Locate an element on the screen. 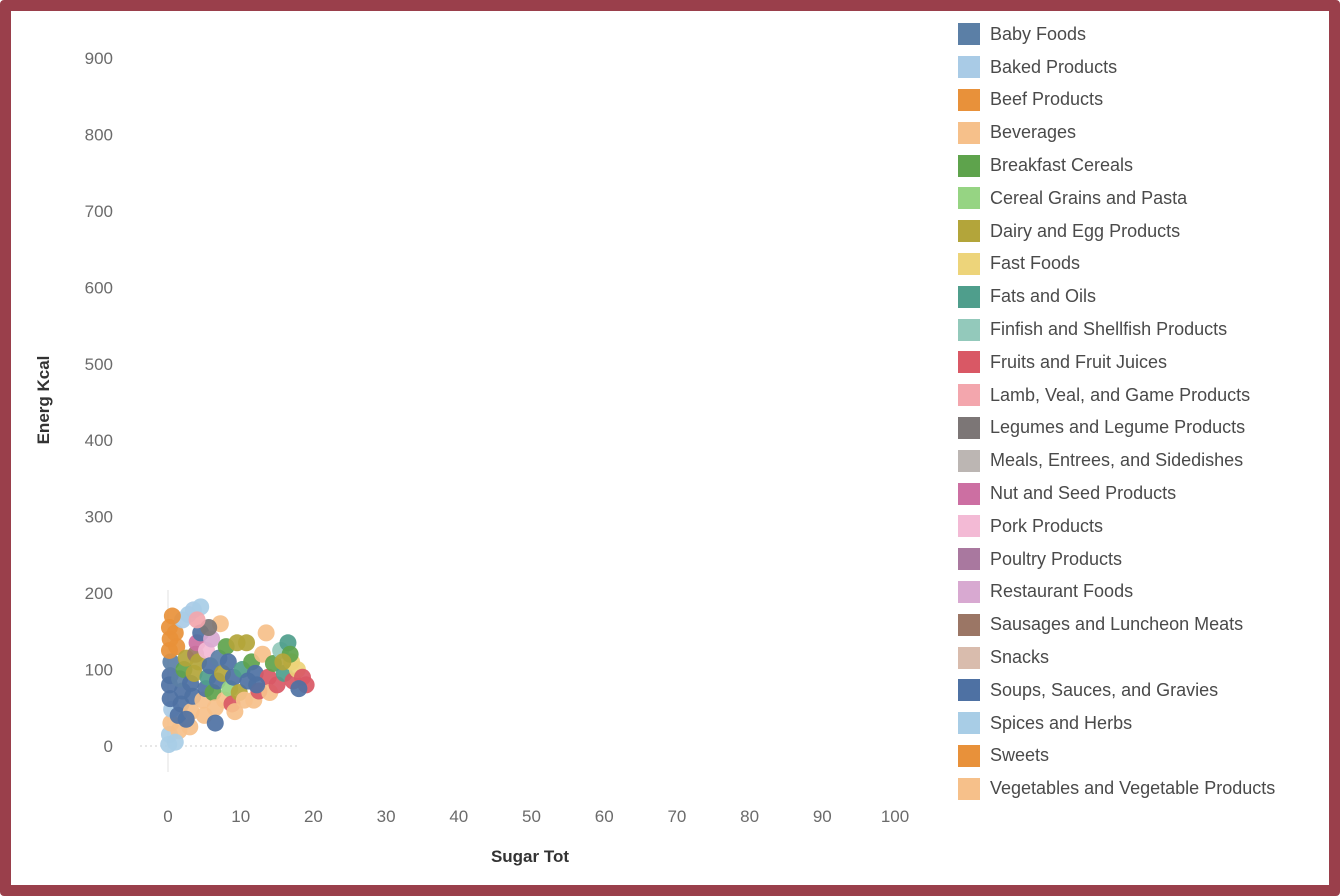  x-tick-label: 70 is located at coordinates (676, 816).